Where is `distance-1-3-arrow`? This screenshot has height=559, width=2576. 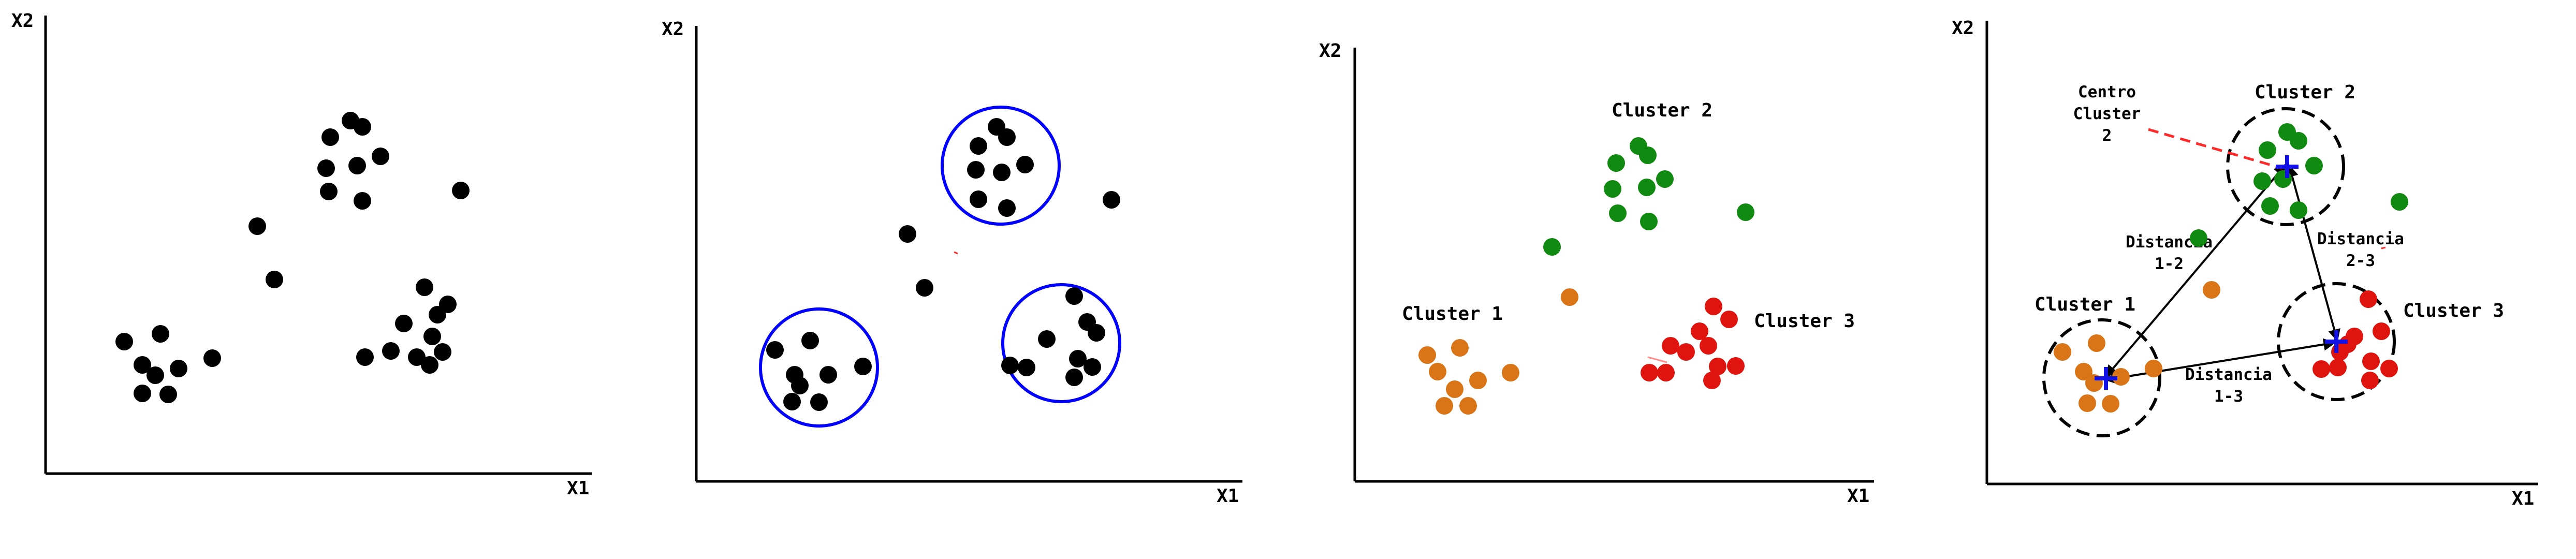 distance-1-3-arrow is located at coordinates (2220, 362).